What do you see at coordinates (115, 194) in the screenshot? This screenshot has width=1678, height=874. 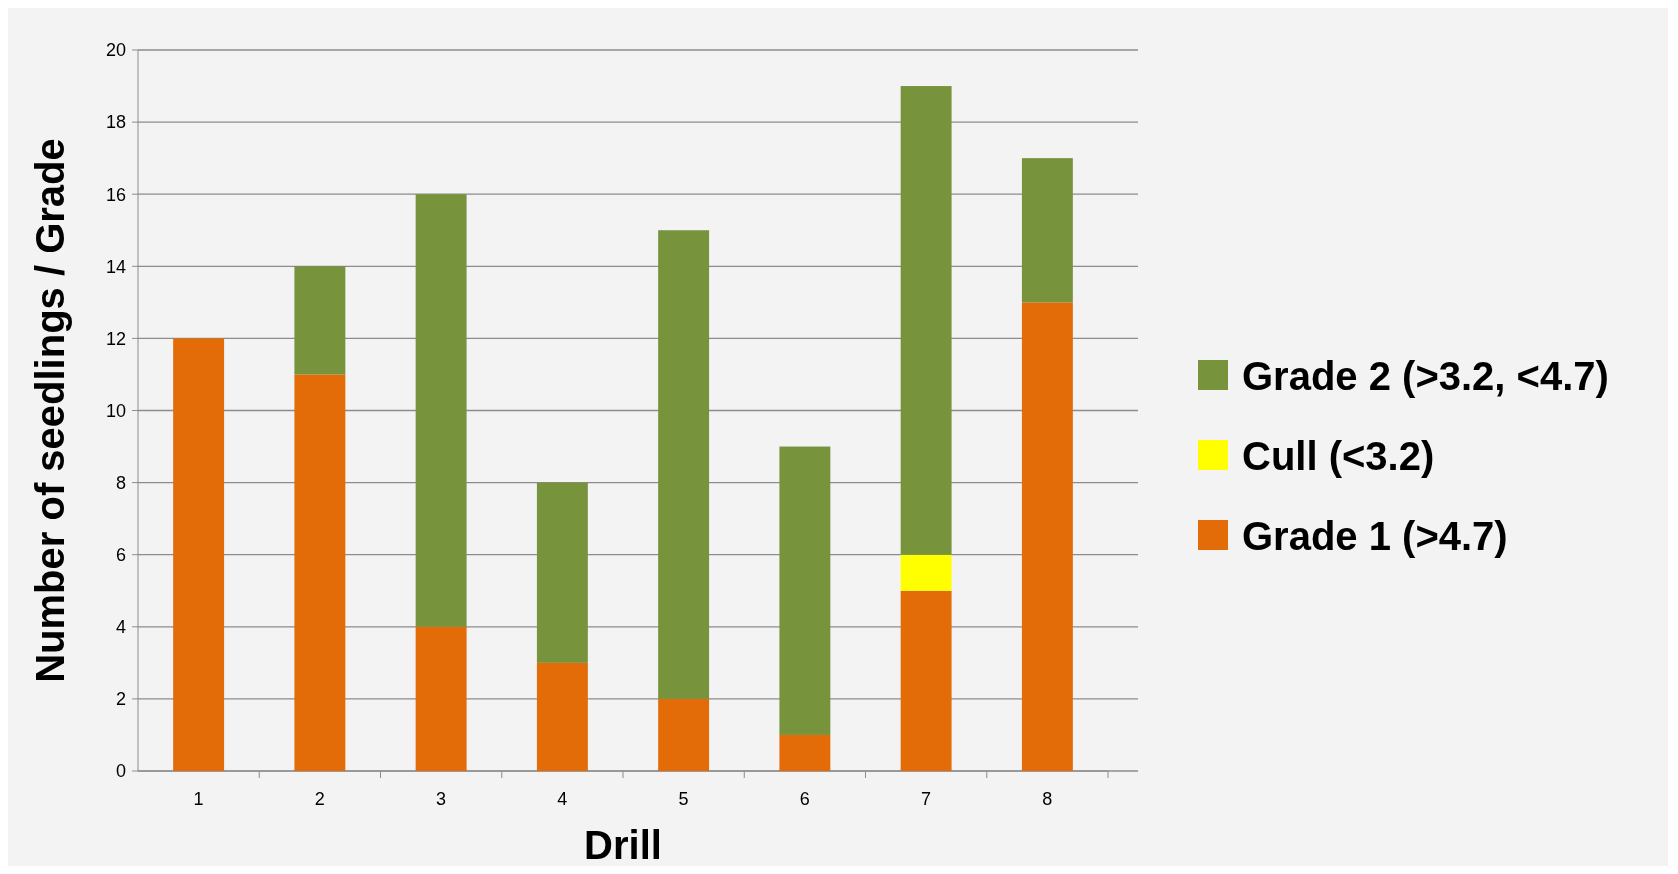 I see `y-tick-label: 16` at bounding box center [115, 194].